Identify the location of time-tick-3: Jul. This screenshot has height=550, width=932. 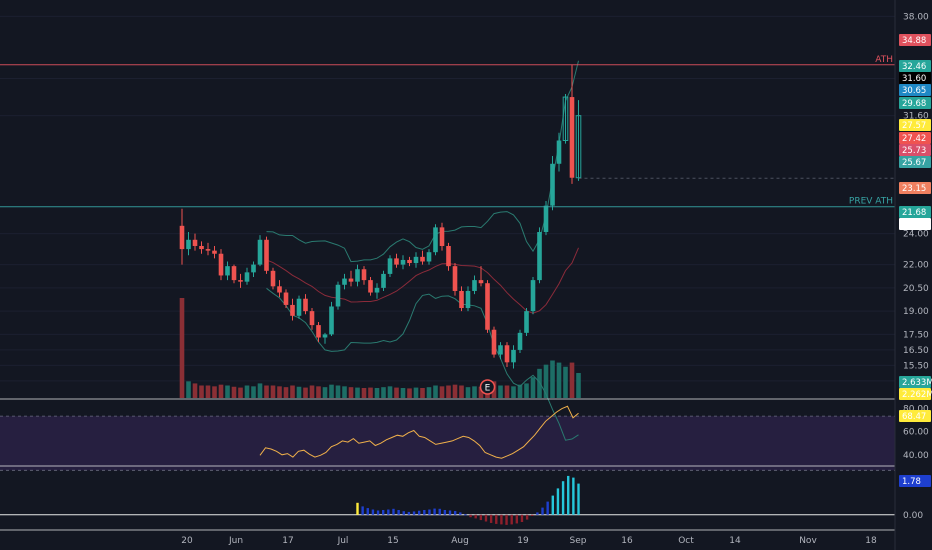
(343, 541).